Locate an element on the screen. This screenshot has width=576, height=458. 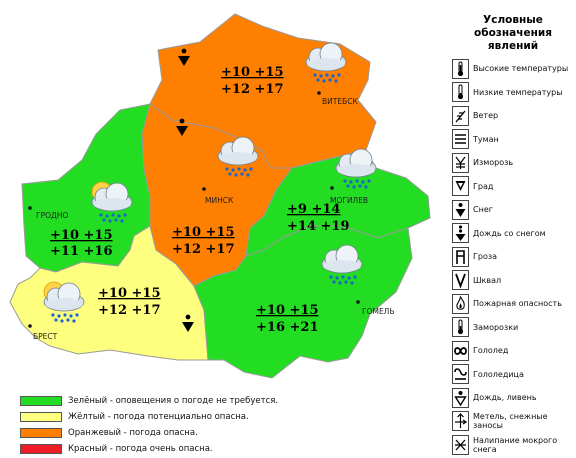
city-dot-mogilev is located at coordinates (332, 188).